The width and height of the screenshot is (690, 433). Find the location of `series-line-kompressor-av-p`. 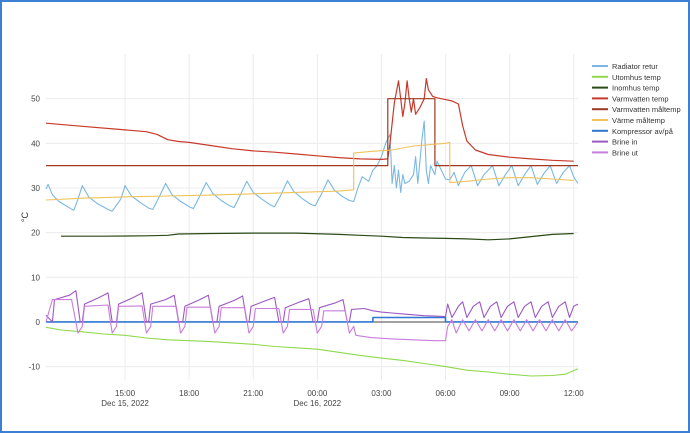

series-line-kompressor-av-p is located at coordinates (312, 319).